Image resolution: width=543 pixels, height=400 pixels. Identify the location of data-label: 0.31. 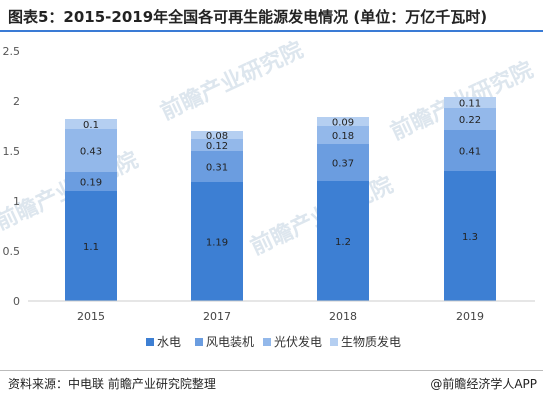
(217, 168).